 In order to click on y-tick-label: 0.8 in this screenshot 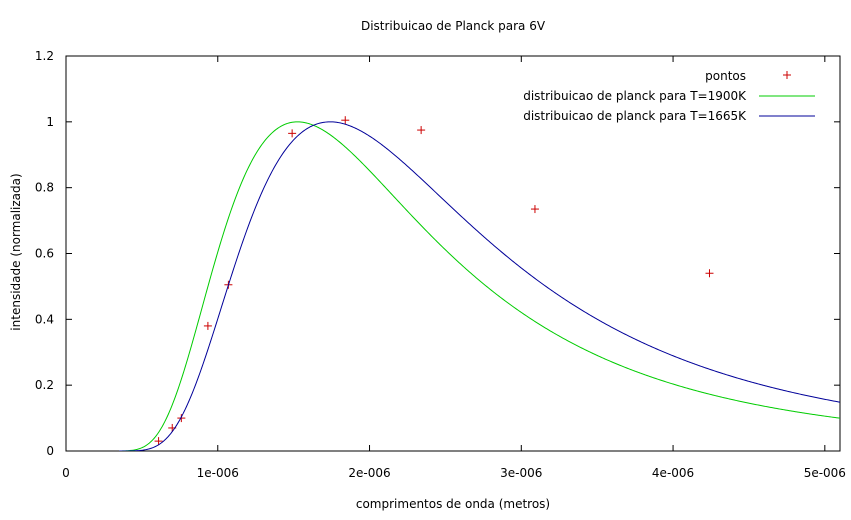, I will do `click(44, 188)`.